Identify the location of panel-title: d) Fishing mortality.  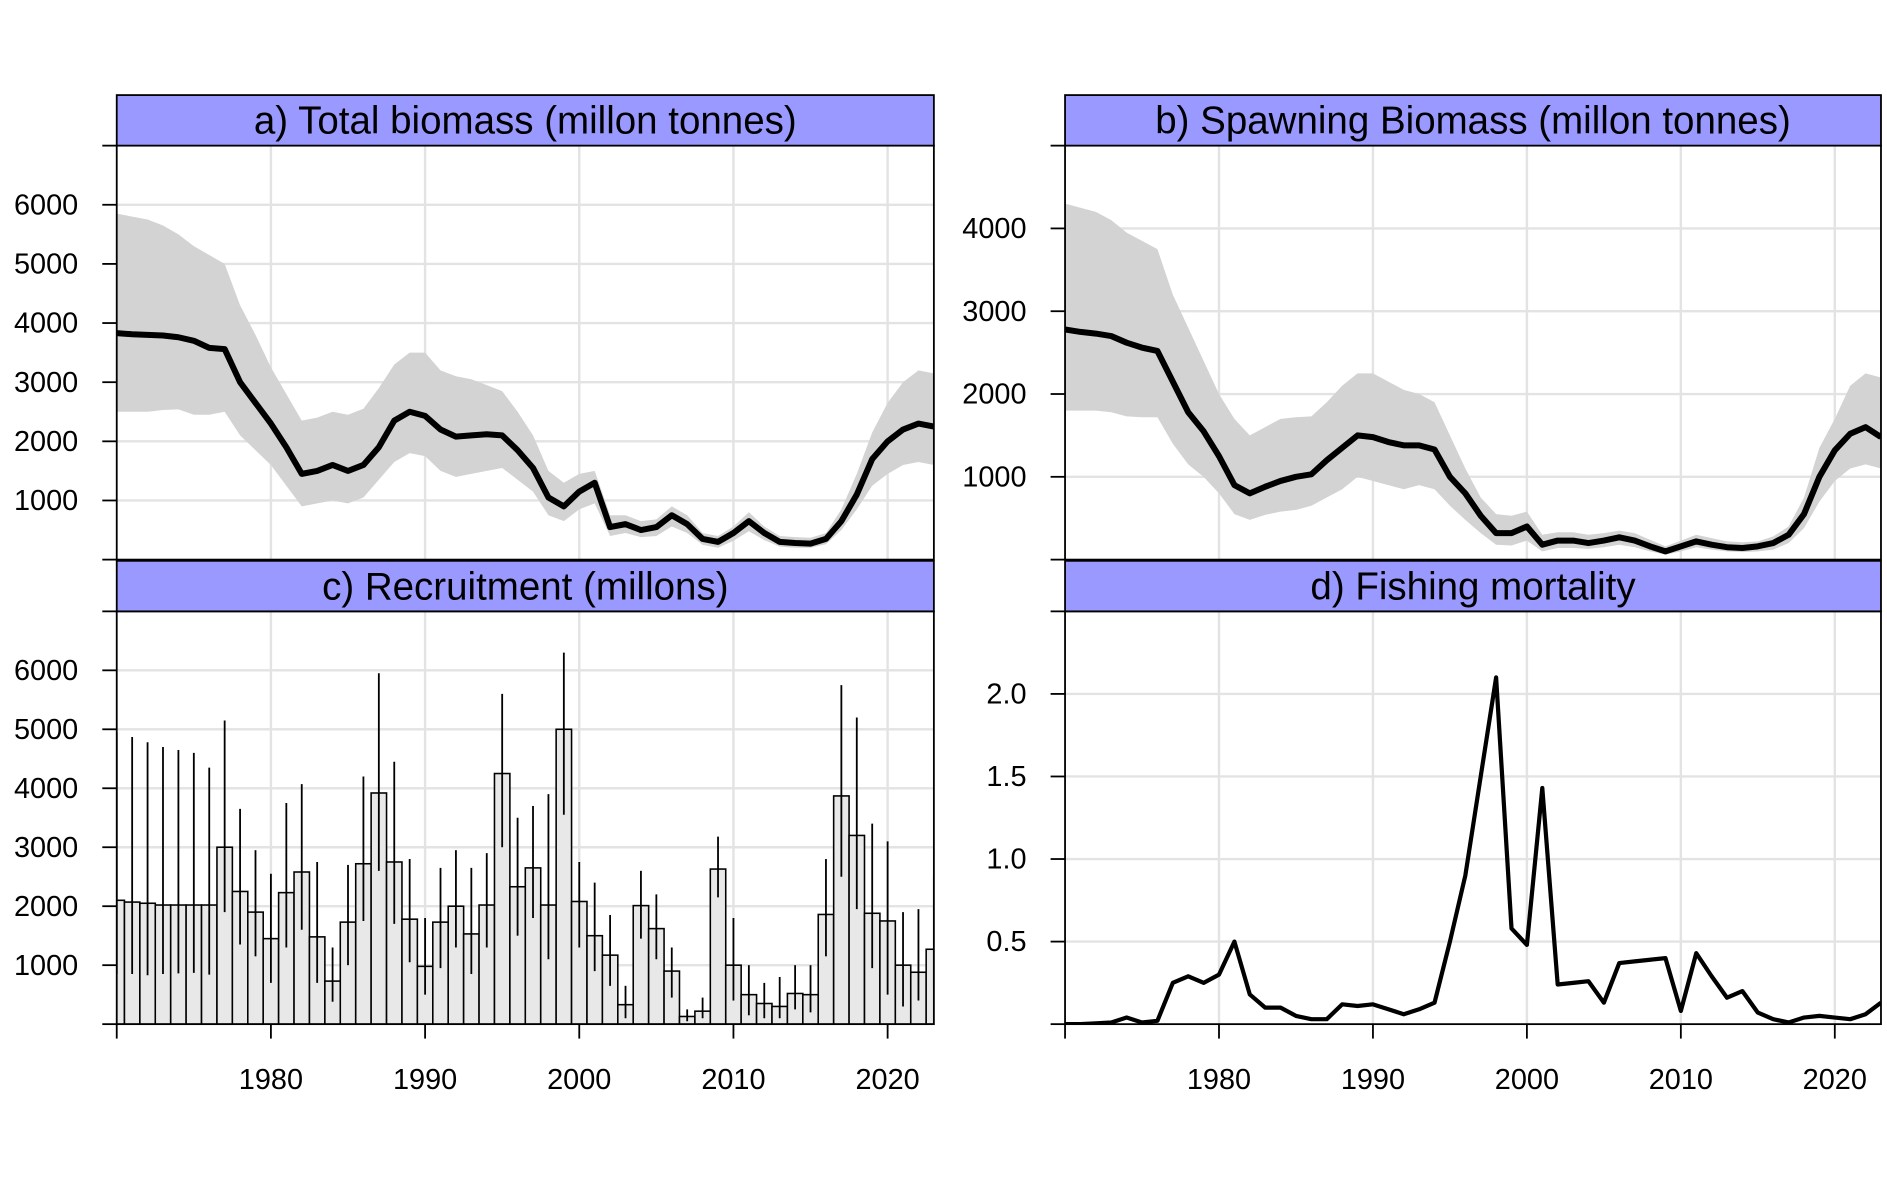
(1473, 586).